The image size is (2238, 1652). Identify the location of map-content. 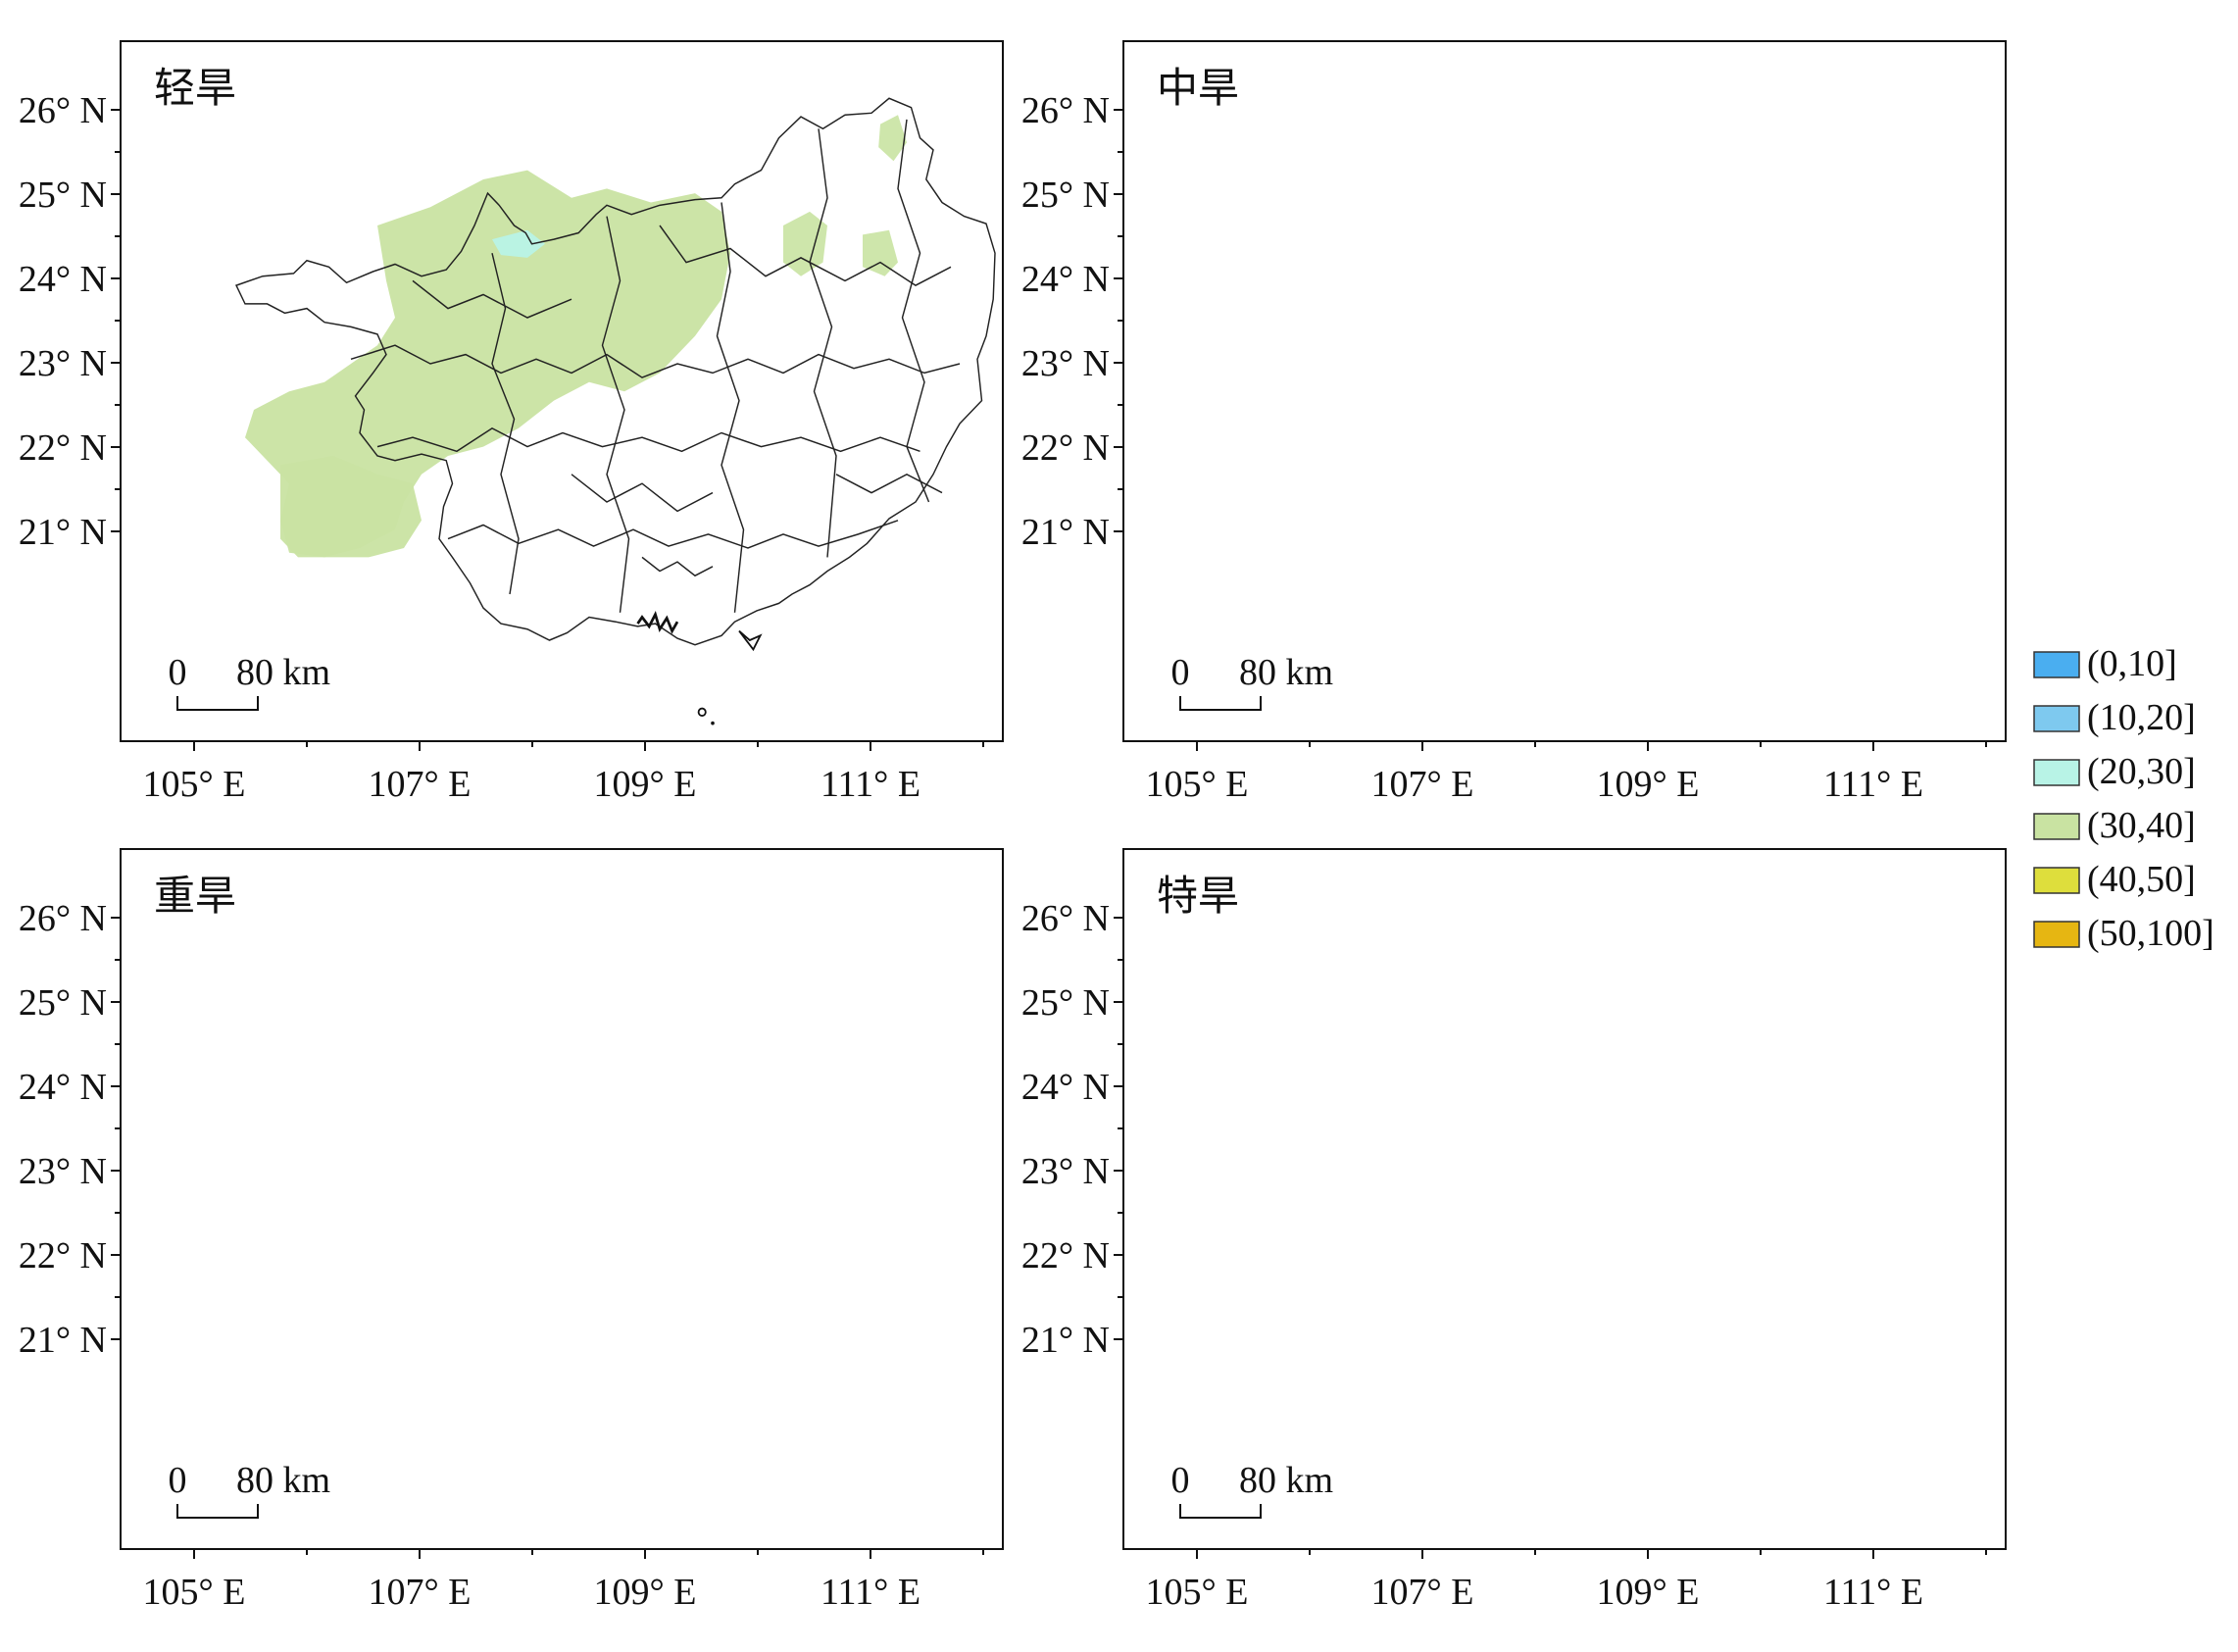
(615, 412).